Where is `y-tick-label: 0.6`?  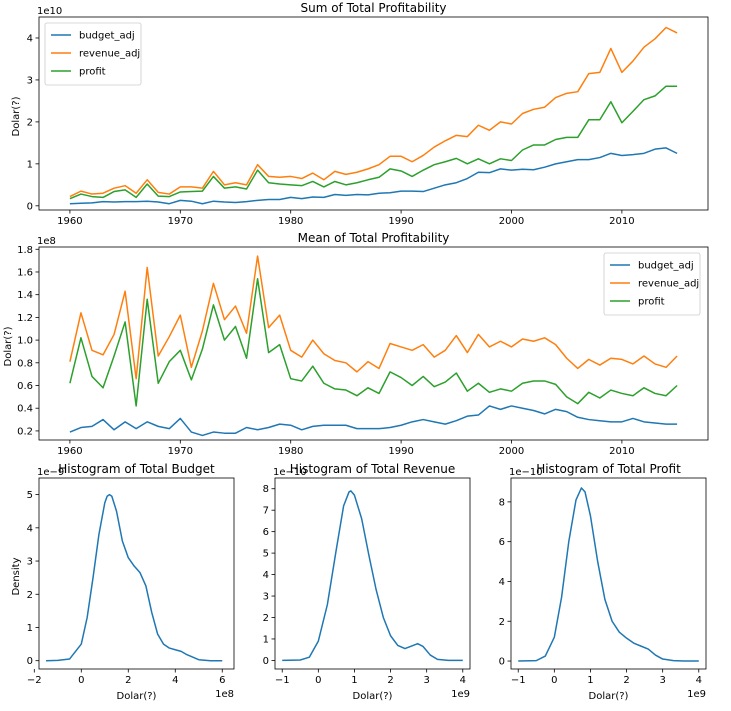 y-tick-label: 0.6 is located at coordinates (25, 386).